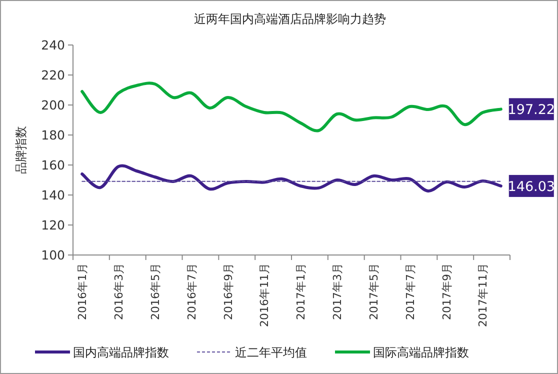 The height and width of the screenshot is (374, 558). What do you see at coordinates (271, 353) in the screenshot?
I see `legend-label: 近二年平均值` at bounding box center [271, 353].